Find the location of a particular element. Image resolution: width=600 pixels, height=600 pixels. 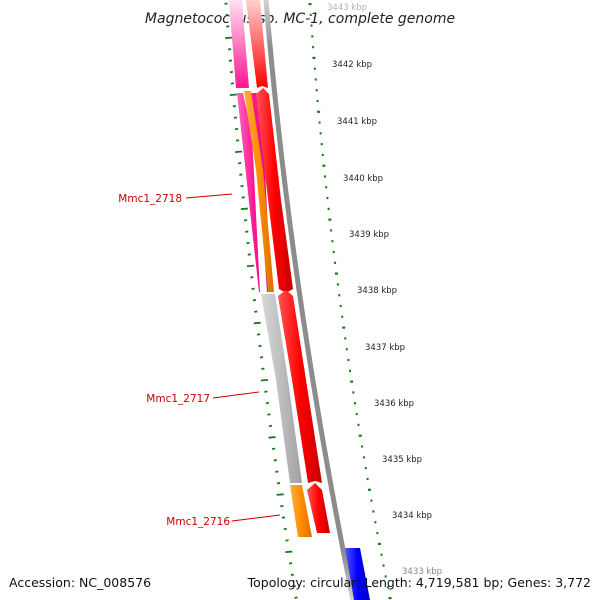

gene-label-mmc1-2716: Mmc1_2716 is located at coordinates (198, 522).